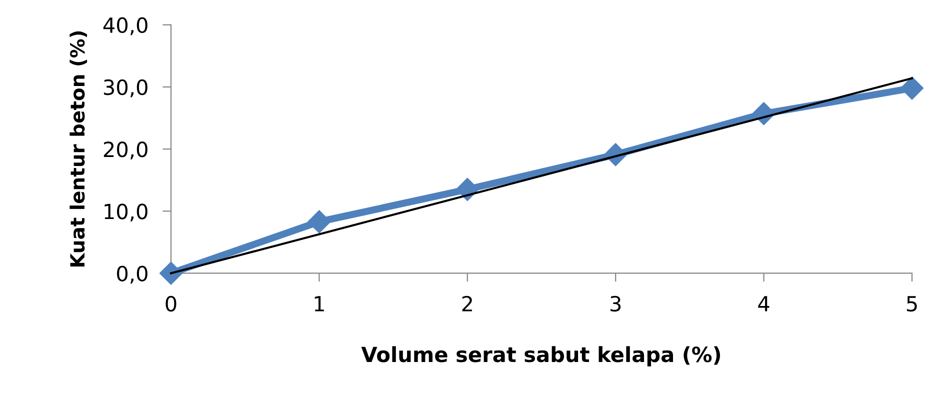  I want to click on x-tick-label: 3, so click(615, 304).